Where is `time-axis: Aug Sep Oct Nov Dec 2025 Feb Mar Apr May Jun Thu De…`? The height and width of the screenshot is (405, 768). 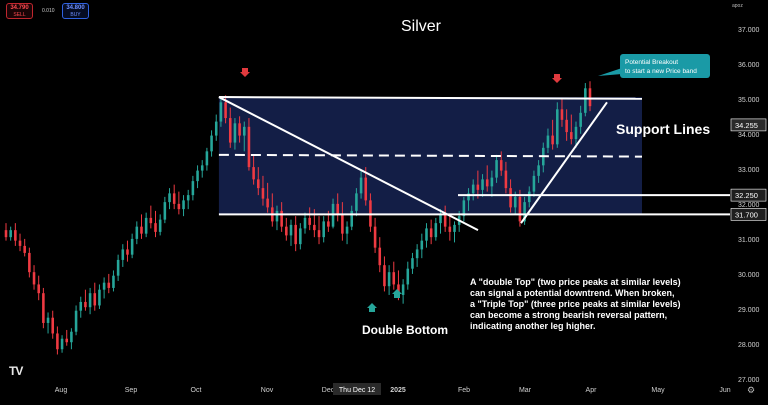 time-axis: Aug Sep Oct Nov Dec 2025 Feb Mar Apr May Jun Thu De… is located at coordinates (365, 392).